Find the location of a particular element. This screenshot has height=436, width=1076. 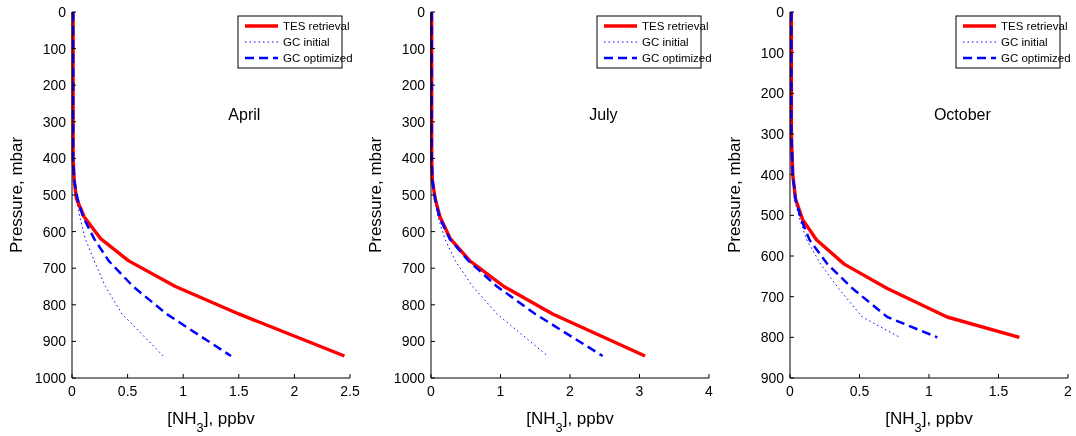

text: October is located at coordinates (962, 114).